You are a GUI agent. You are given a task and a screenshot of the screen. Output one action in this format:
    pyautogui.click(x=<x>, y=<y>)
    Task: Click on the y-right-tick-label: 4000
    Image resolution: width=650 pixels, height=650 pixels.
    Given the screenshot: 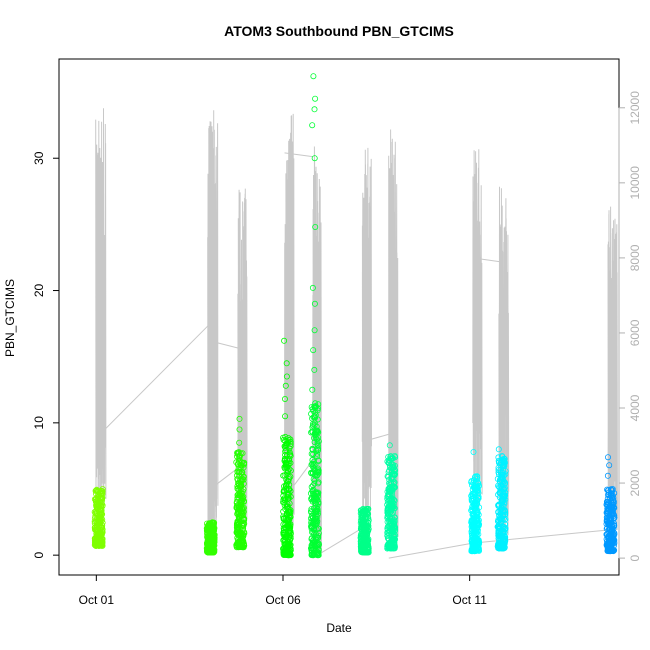 What is the action you would take?
    pyautogui.click(x=635, y=407)
    